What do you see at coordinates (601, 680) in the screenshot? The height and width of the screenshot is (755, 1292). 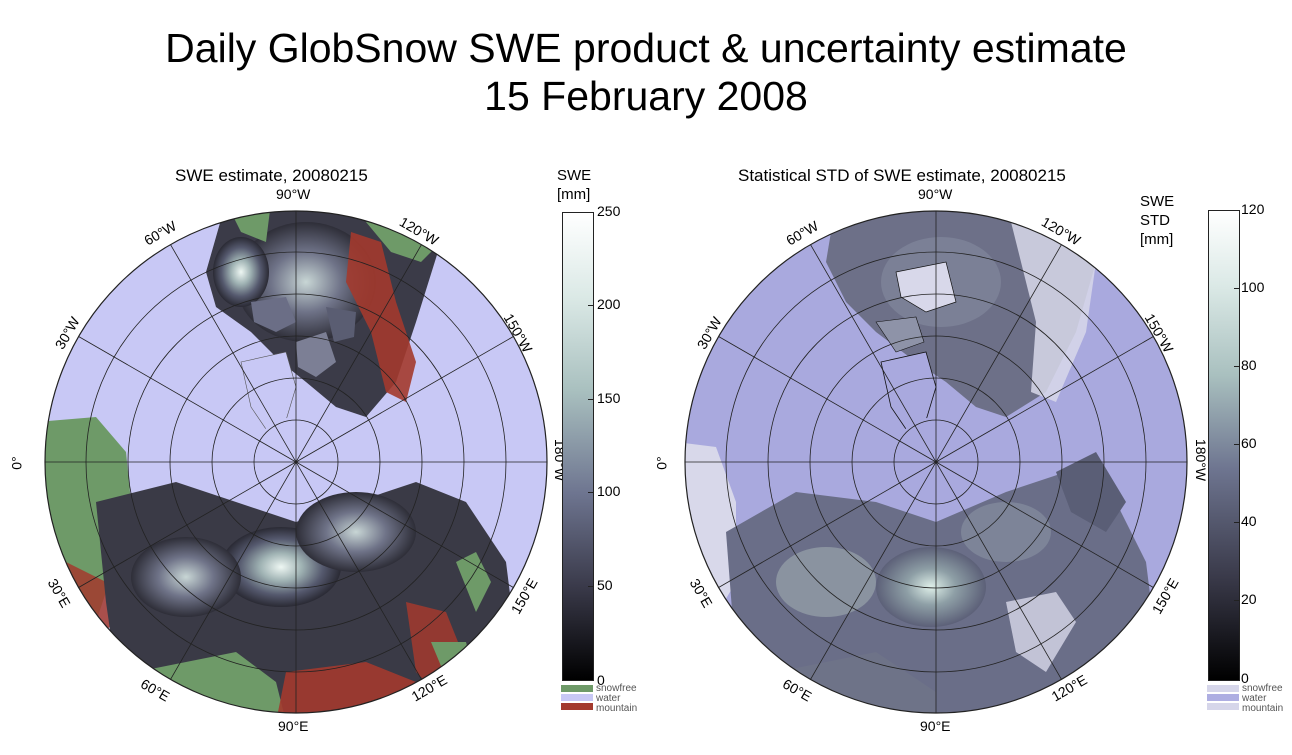 I see `swe-tick: 0` at bounding box center [601, 680].